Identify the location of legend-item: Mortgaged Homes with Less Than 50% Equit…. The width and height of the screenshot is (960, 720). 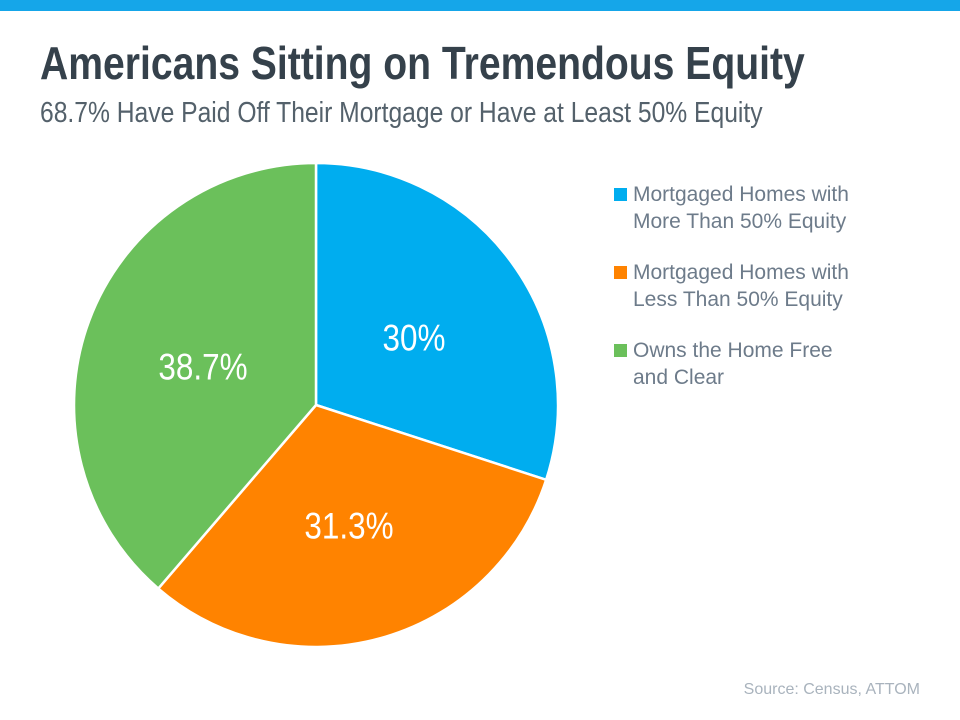
(736, 286).